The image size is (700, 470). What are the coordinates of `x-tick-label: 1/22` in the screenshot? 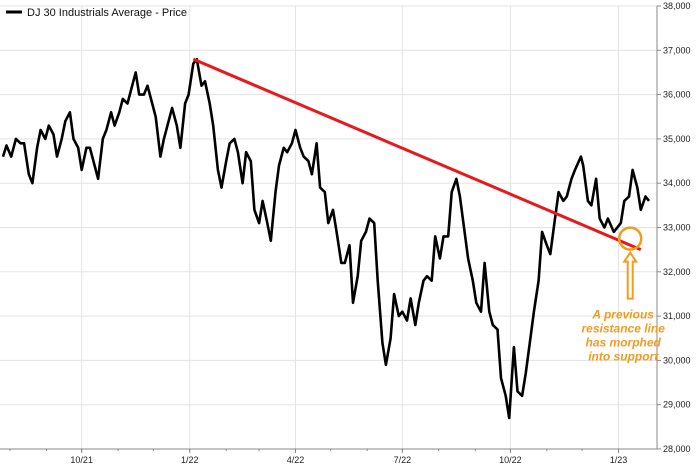 It's located at (190, 460).